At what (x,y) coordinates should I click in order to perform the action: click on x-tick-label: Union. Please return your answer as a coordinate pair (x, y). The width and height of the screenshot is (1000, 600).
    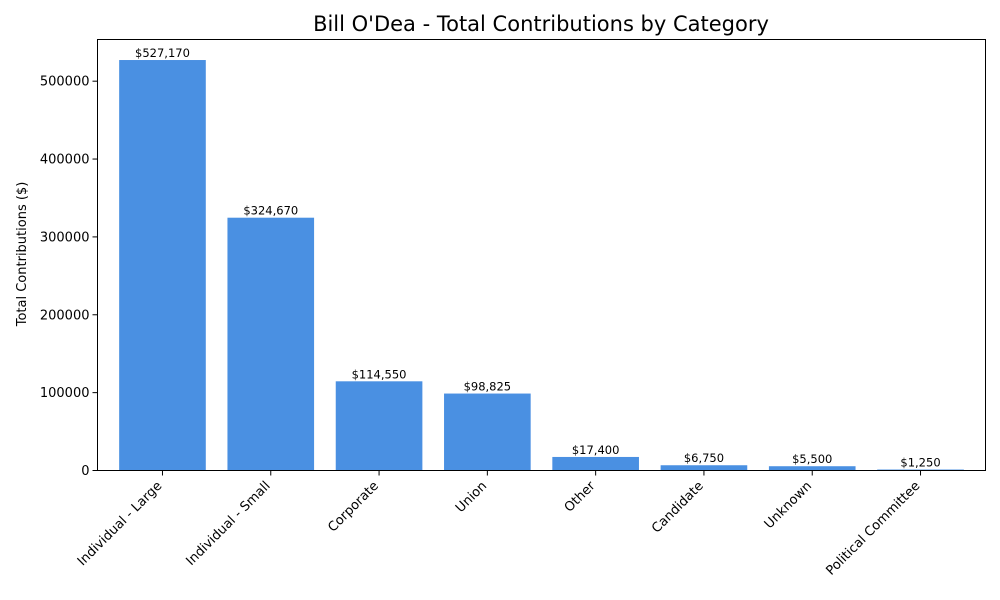
    Looking at the image, I should click on (471, 497).